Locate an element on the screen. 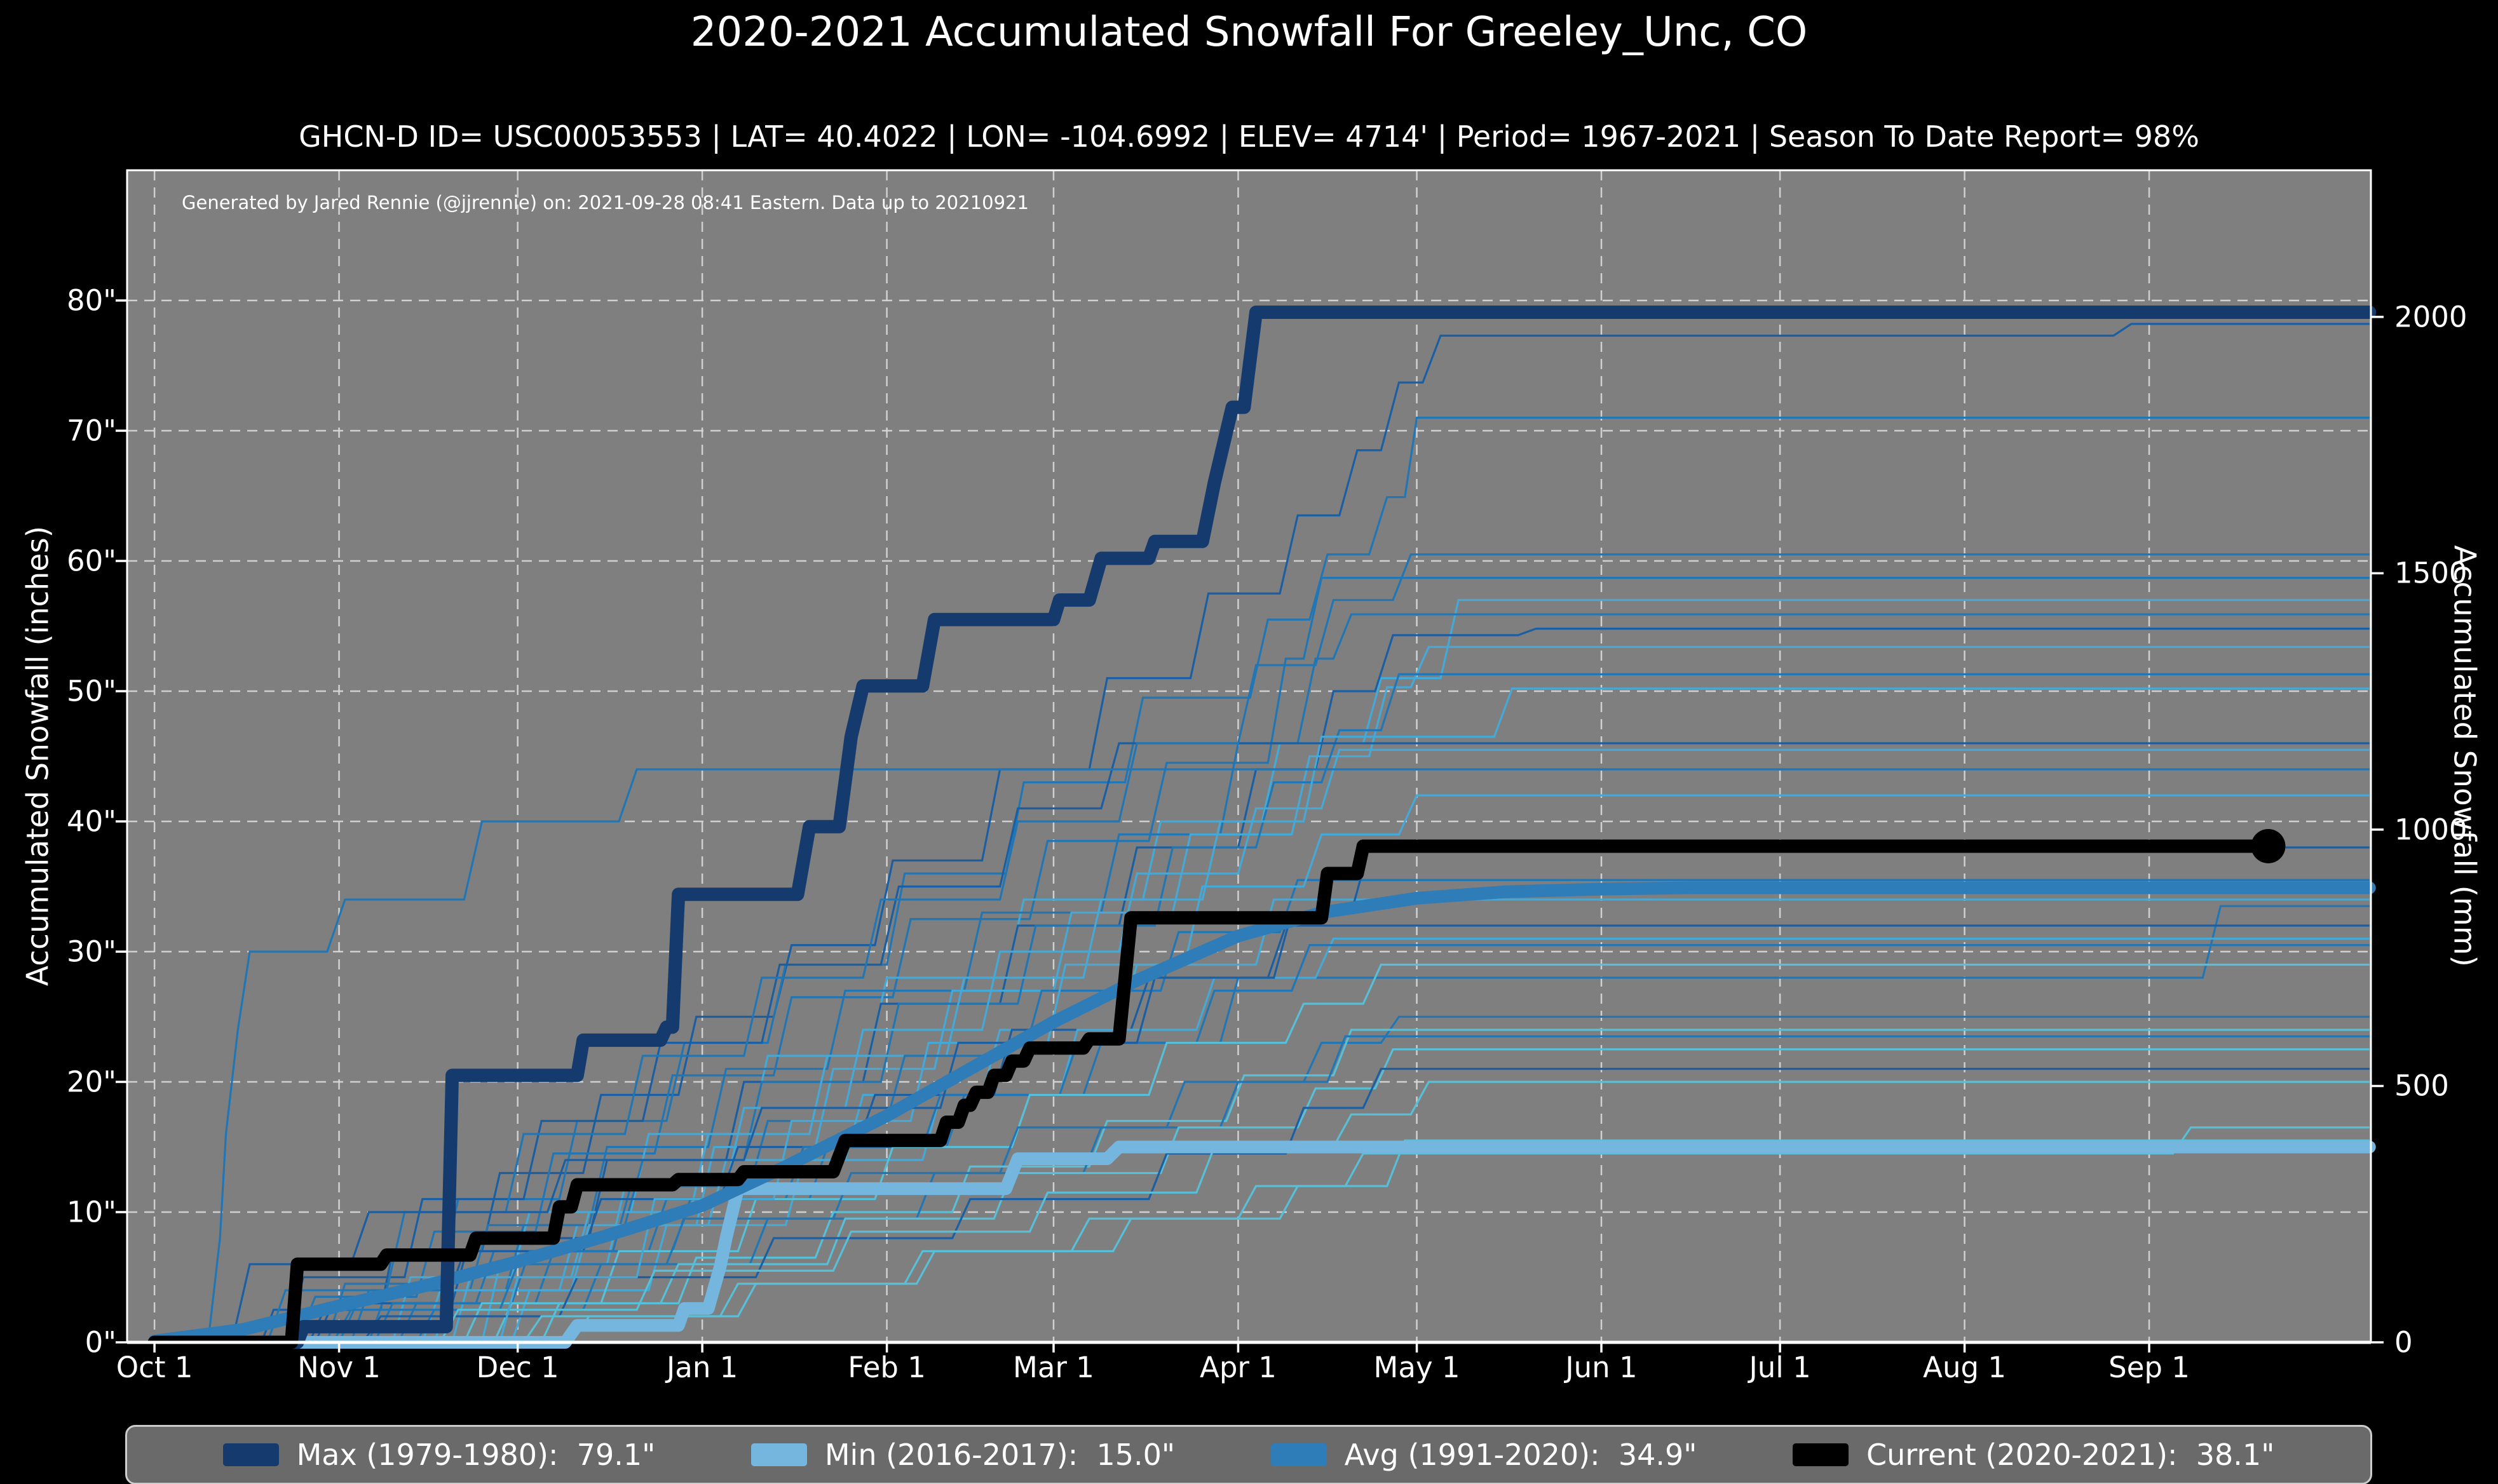 This screenshot has height=1484, width=2498. y-axis-title-mm: Accumulated Snowfall (mm) is located at coordinates (2464, 756).